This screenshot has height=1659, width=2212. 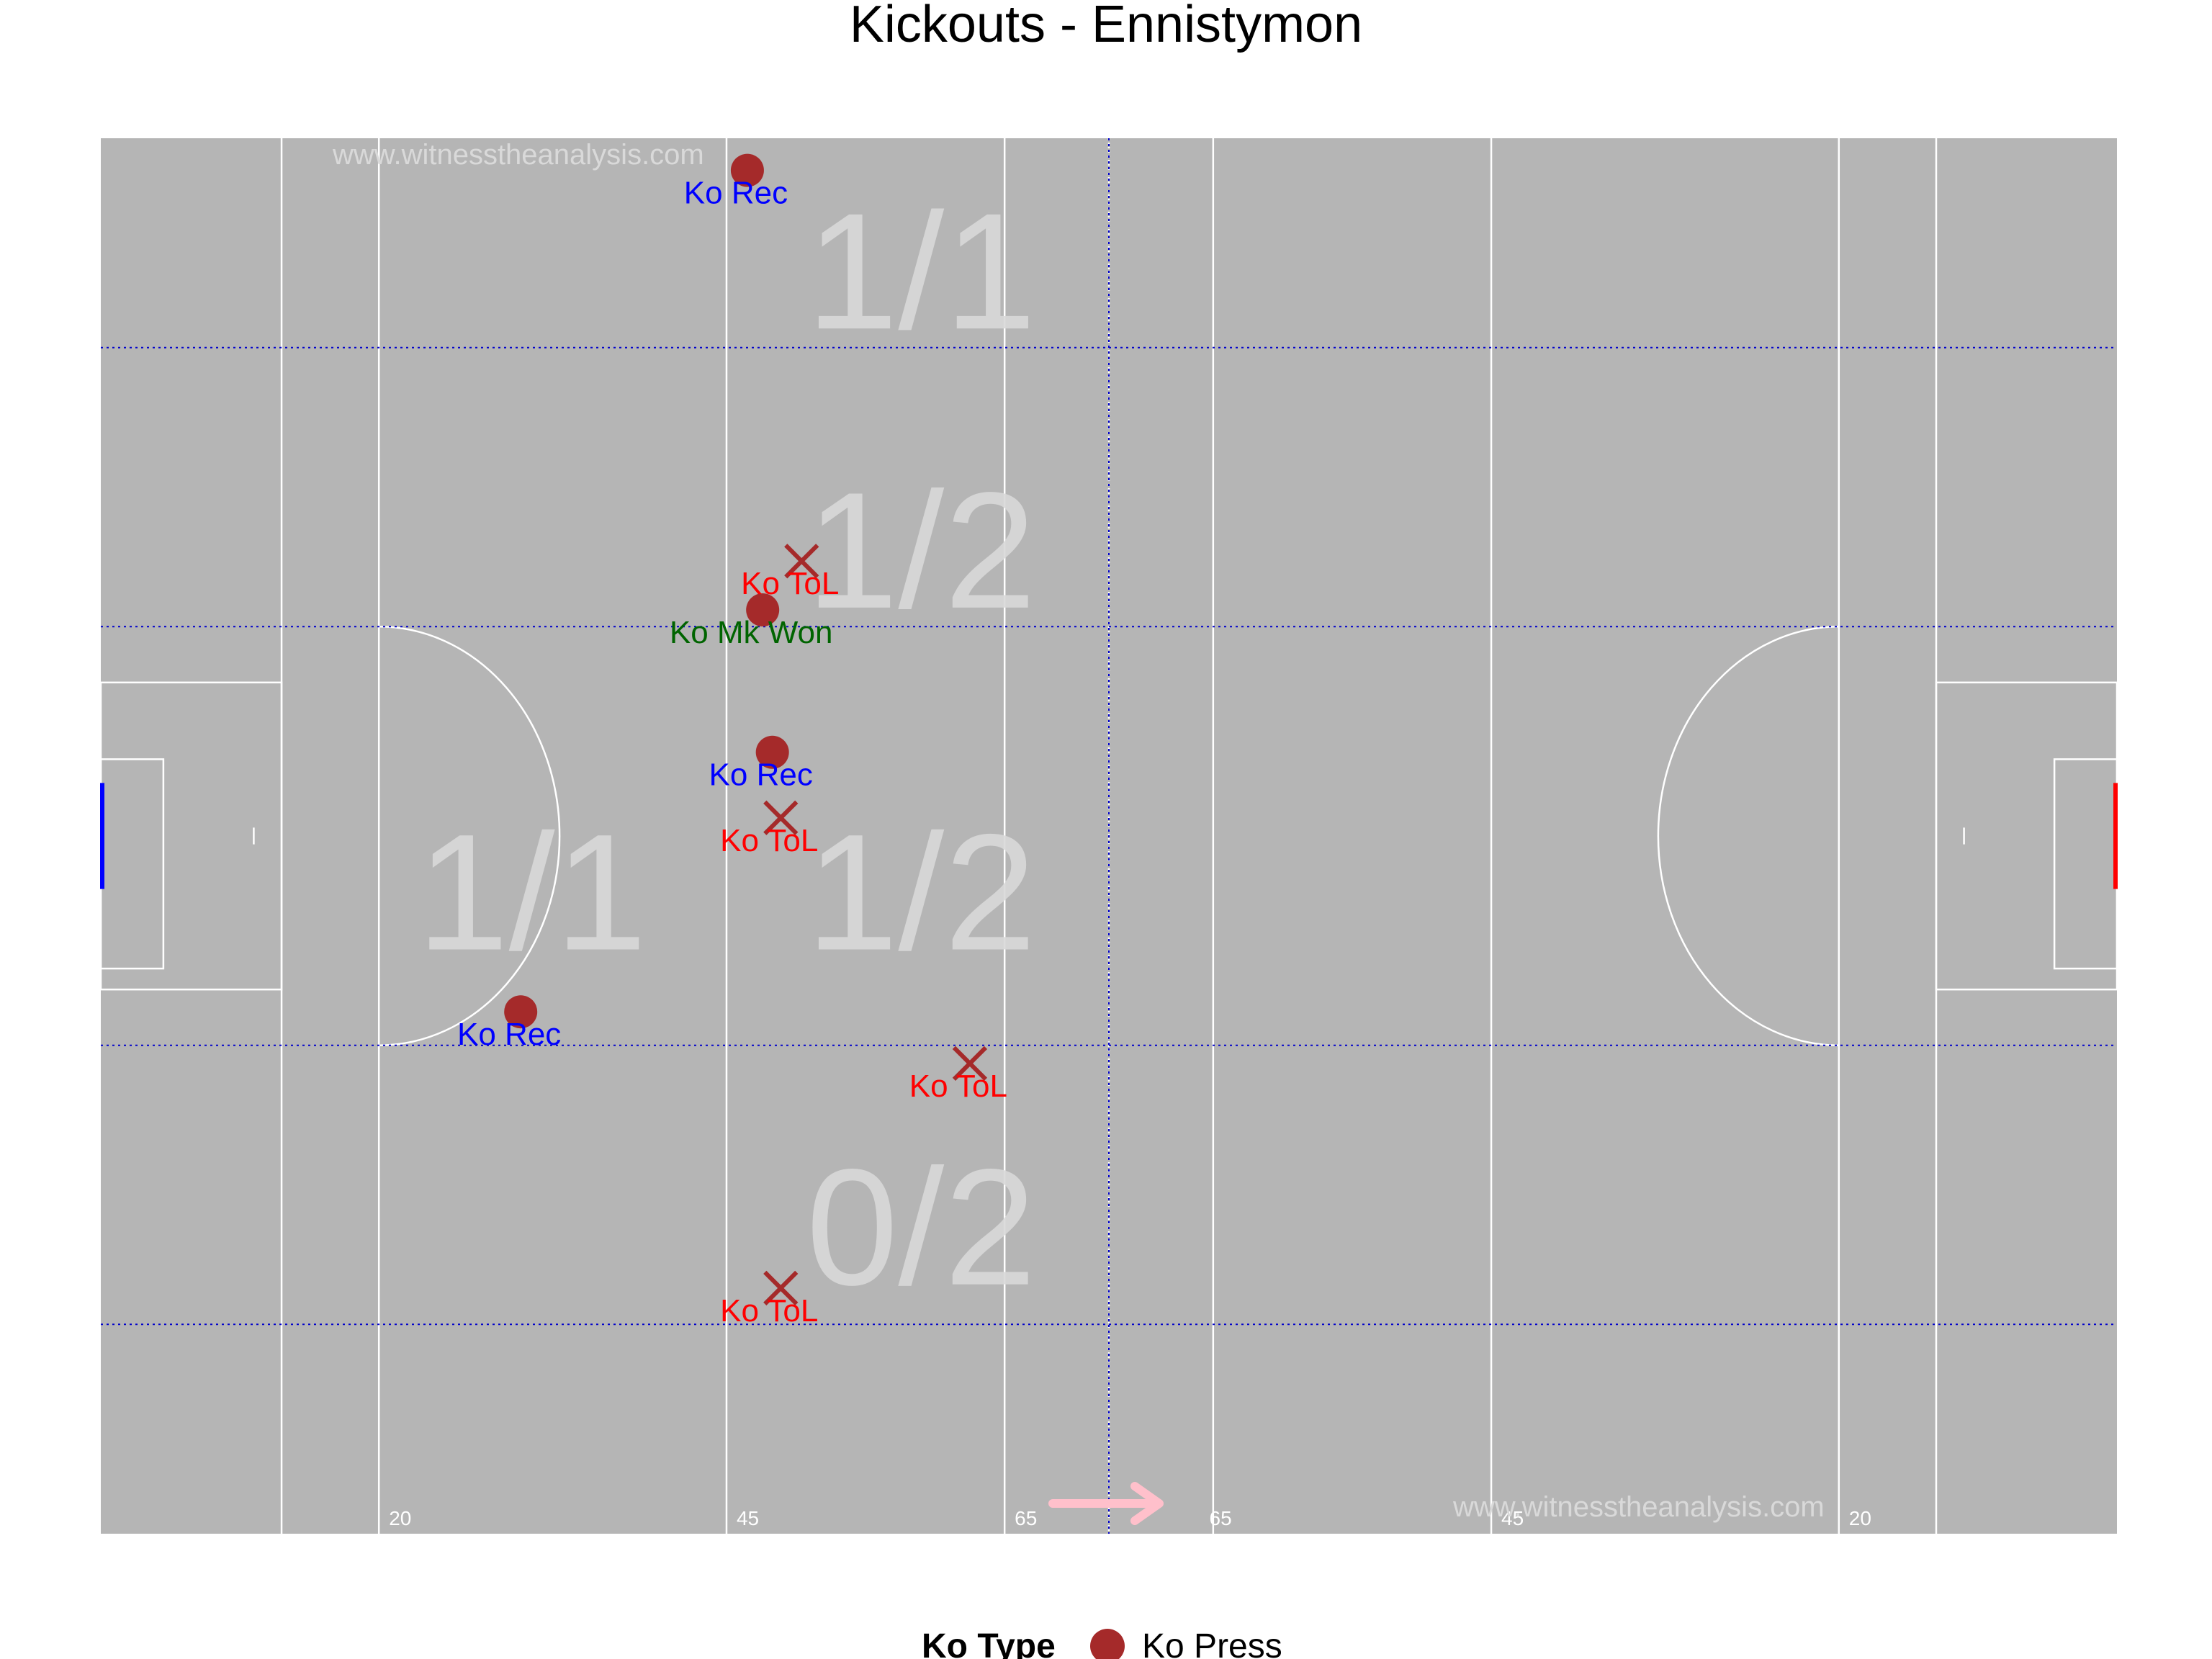 What do you see at coordinates (1638, 1507) in the screenshot?
I see `watermark-bottom: www.witnesstheanalysis.com` at bounding box center [1638, 1507].